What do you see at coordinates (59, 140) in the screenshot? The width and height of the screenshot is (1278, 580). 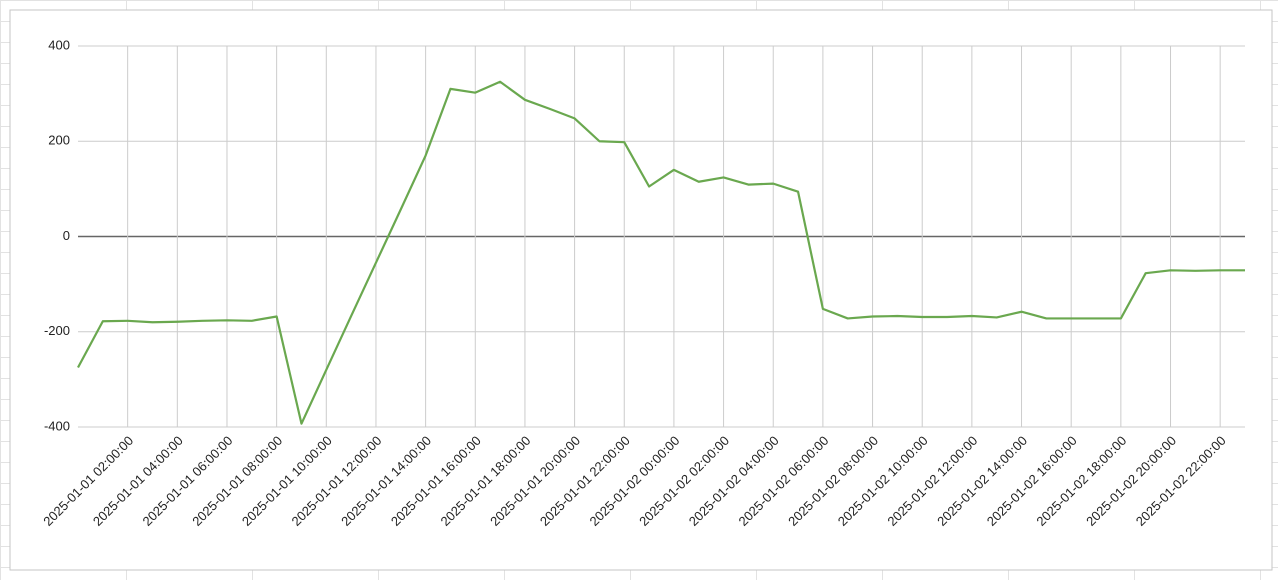 I see `y-tick-label: 200` at bounding box center [59, 140].